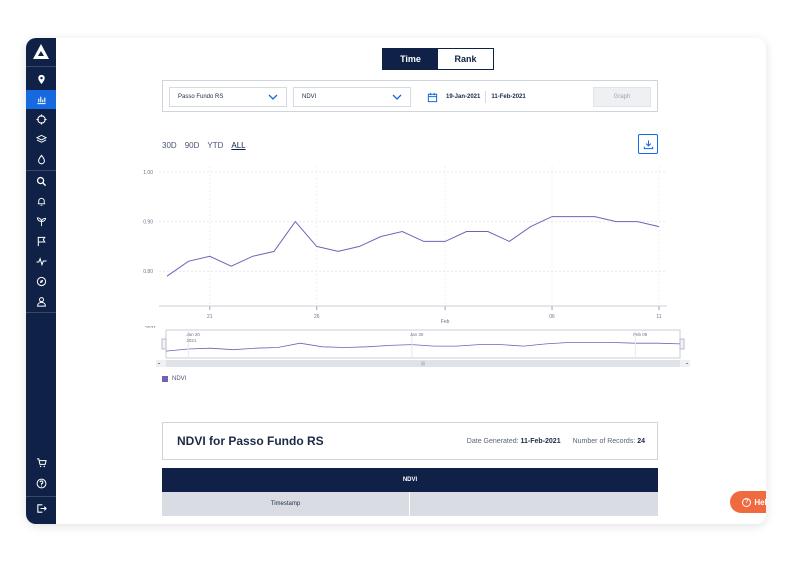 This screenshot has height=562, width=792. What do you see at coordinates (286, 504) in the screenshot?
I see `column-timestamp: Timestamp` at bounding box center [286, 504].